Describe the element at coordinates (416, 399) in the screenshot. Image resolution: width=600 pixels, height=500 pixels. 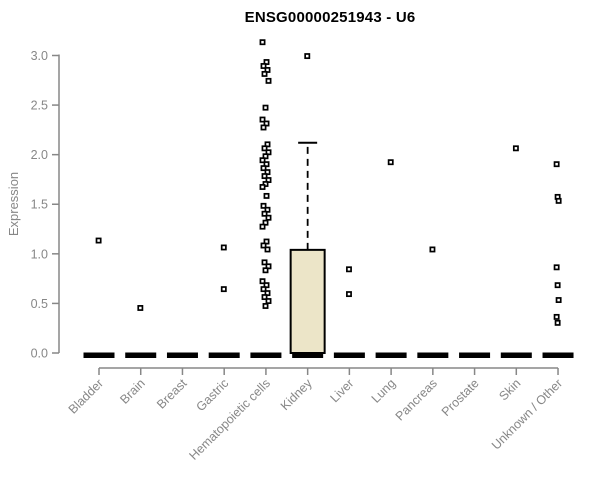
I see `x-tick-label: Pancreas` at that location.